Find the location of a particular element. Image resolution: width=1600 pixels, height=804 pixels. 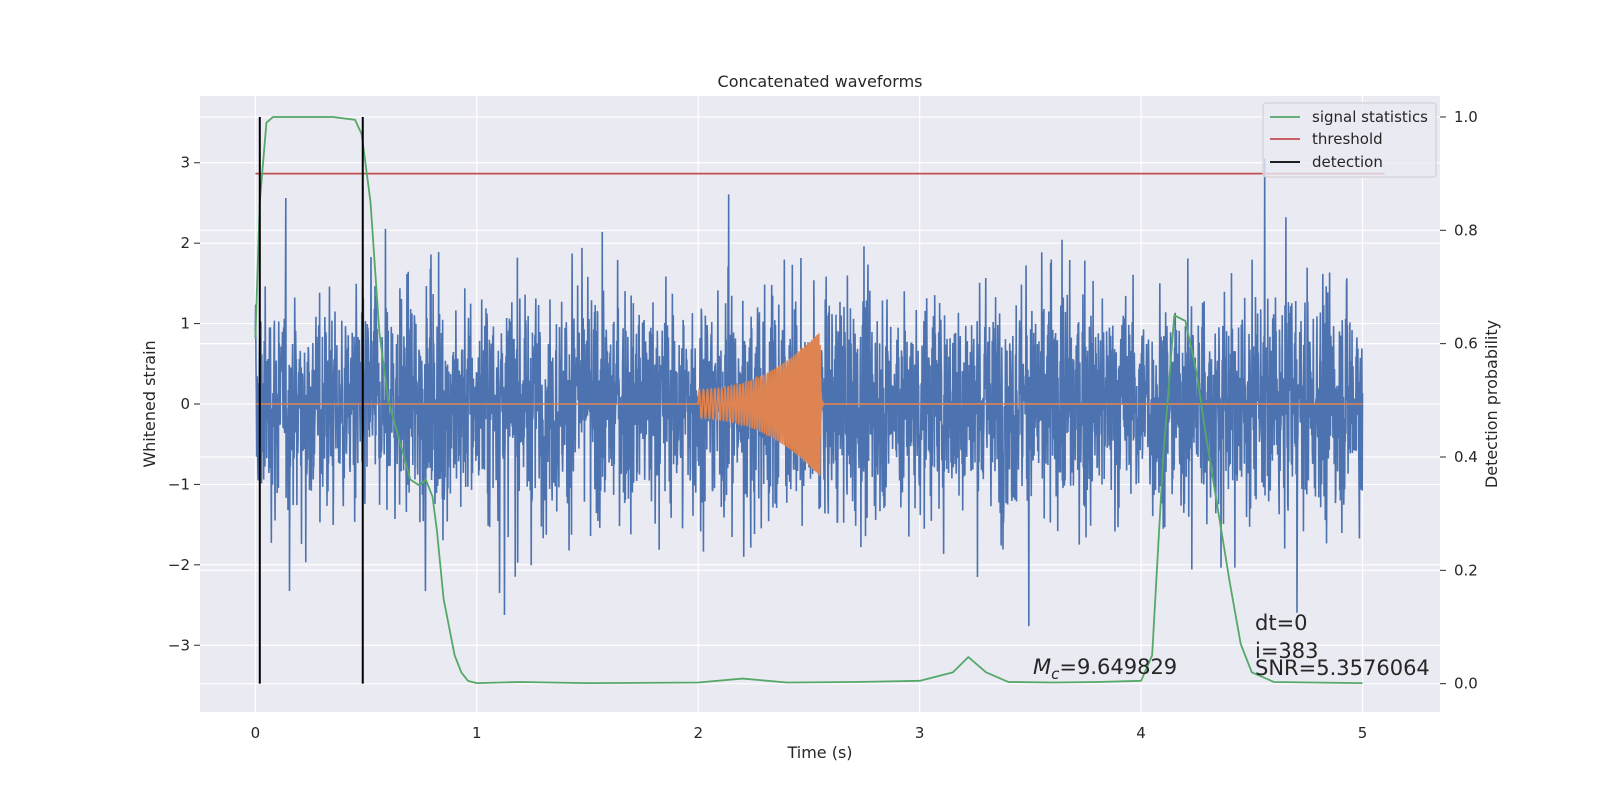

legend: signal statistics threshold detection is located at coordinates (1349, 140).